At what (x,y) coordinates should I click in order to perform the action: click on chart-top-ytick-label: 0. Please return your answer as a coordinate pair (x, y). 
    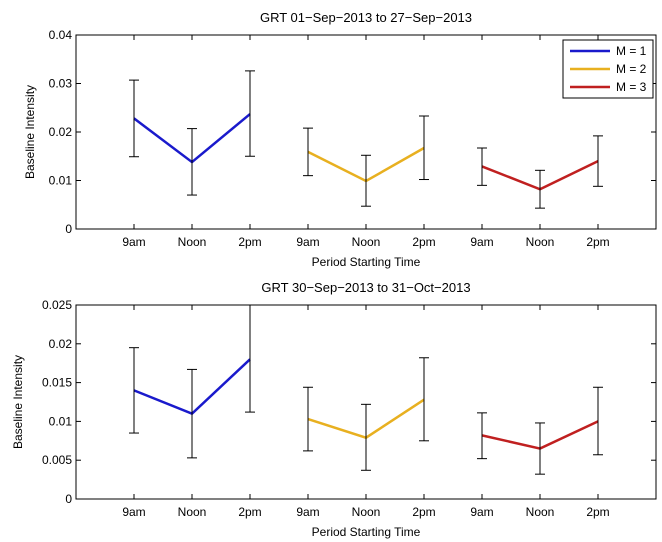
    Looking at the image, I should click on (68, 229).